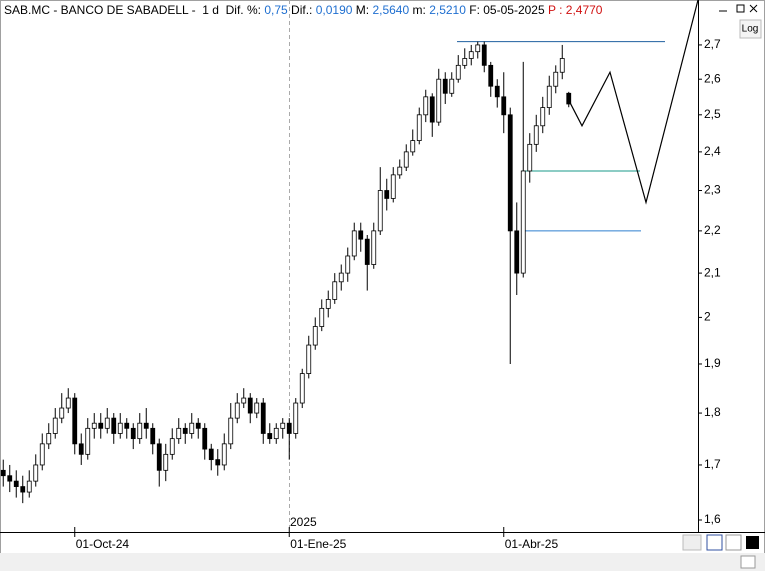 This screenshot has width=765, height=571. Describe the element at coordinates (712, 44) in the screenshot. I see `y-tick-label: 2,7` at that location.